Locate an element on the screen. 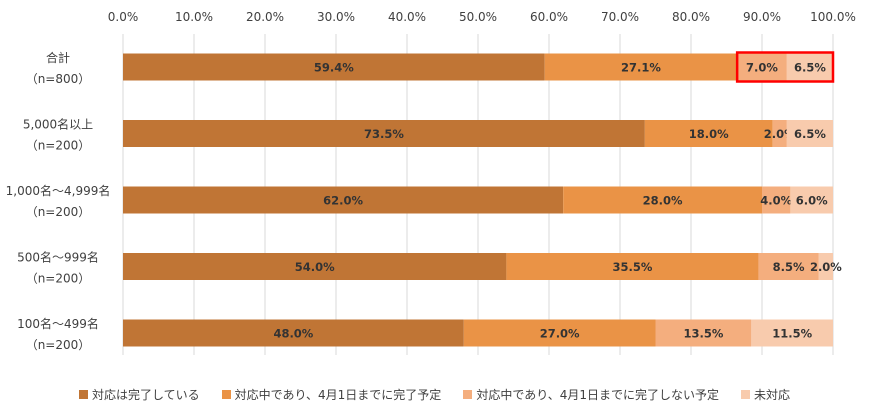 The height and width of the screenshot is (419, 869). x-tick-label: 30.0% is located at coordinates (336, 17).